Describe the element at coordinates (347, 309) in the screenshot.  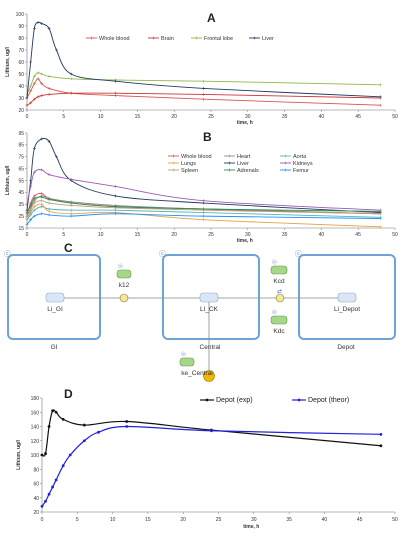
I see `label-li-depot: Li_Depot` at that location.